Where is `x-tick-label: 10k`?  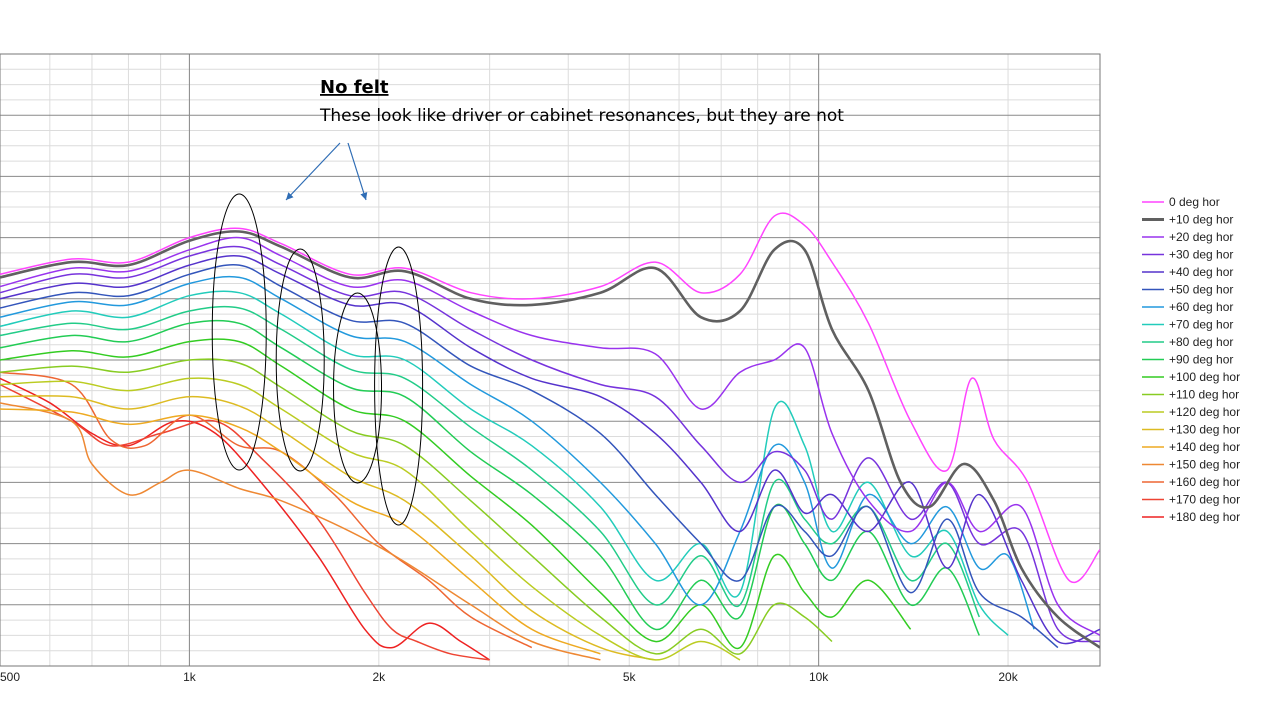
x-tick-label: 10k is located at coordinates (819, 677).